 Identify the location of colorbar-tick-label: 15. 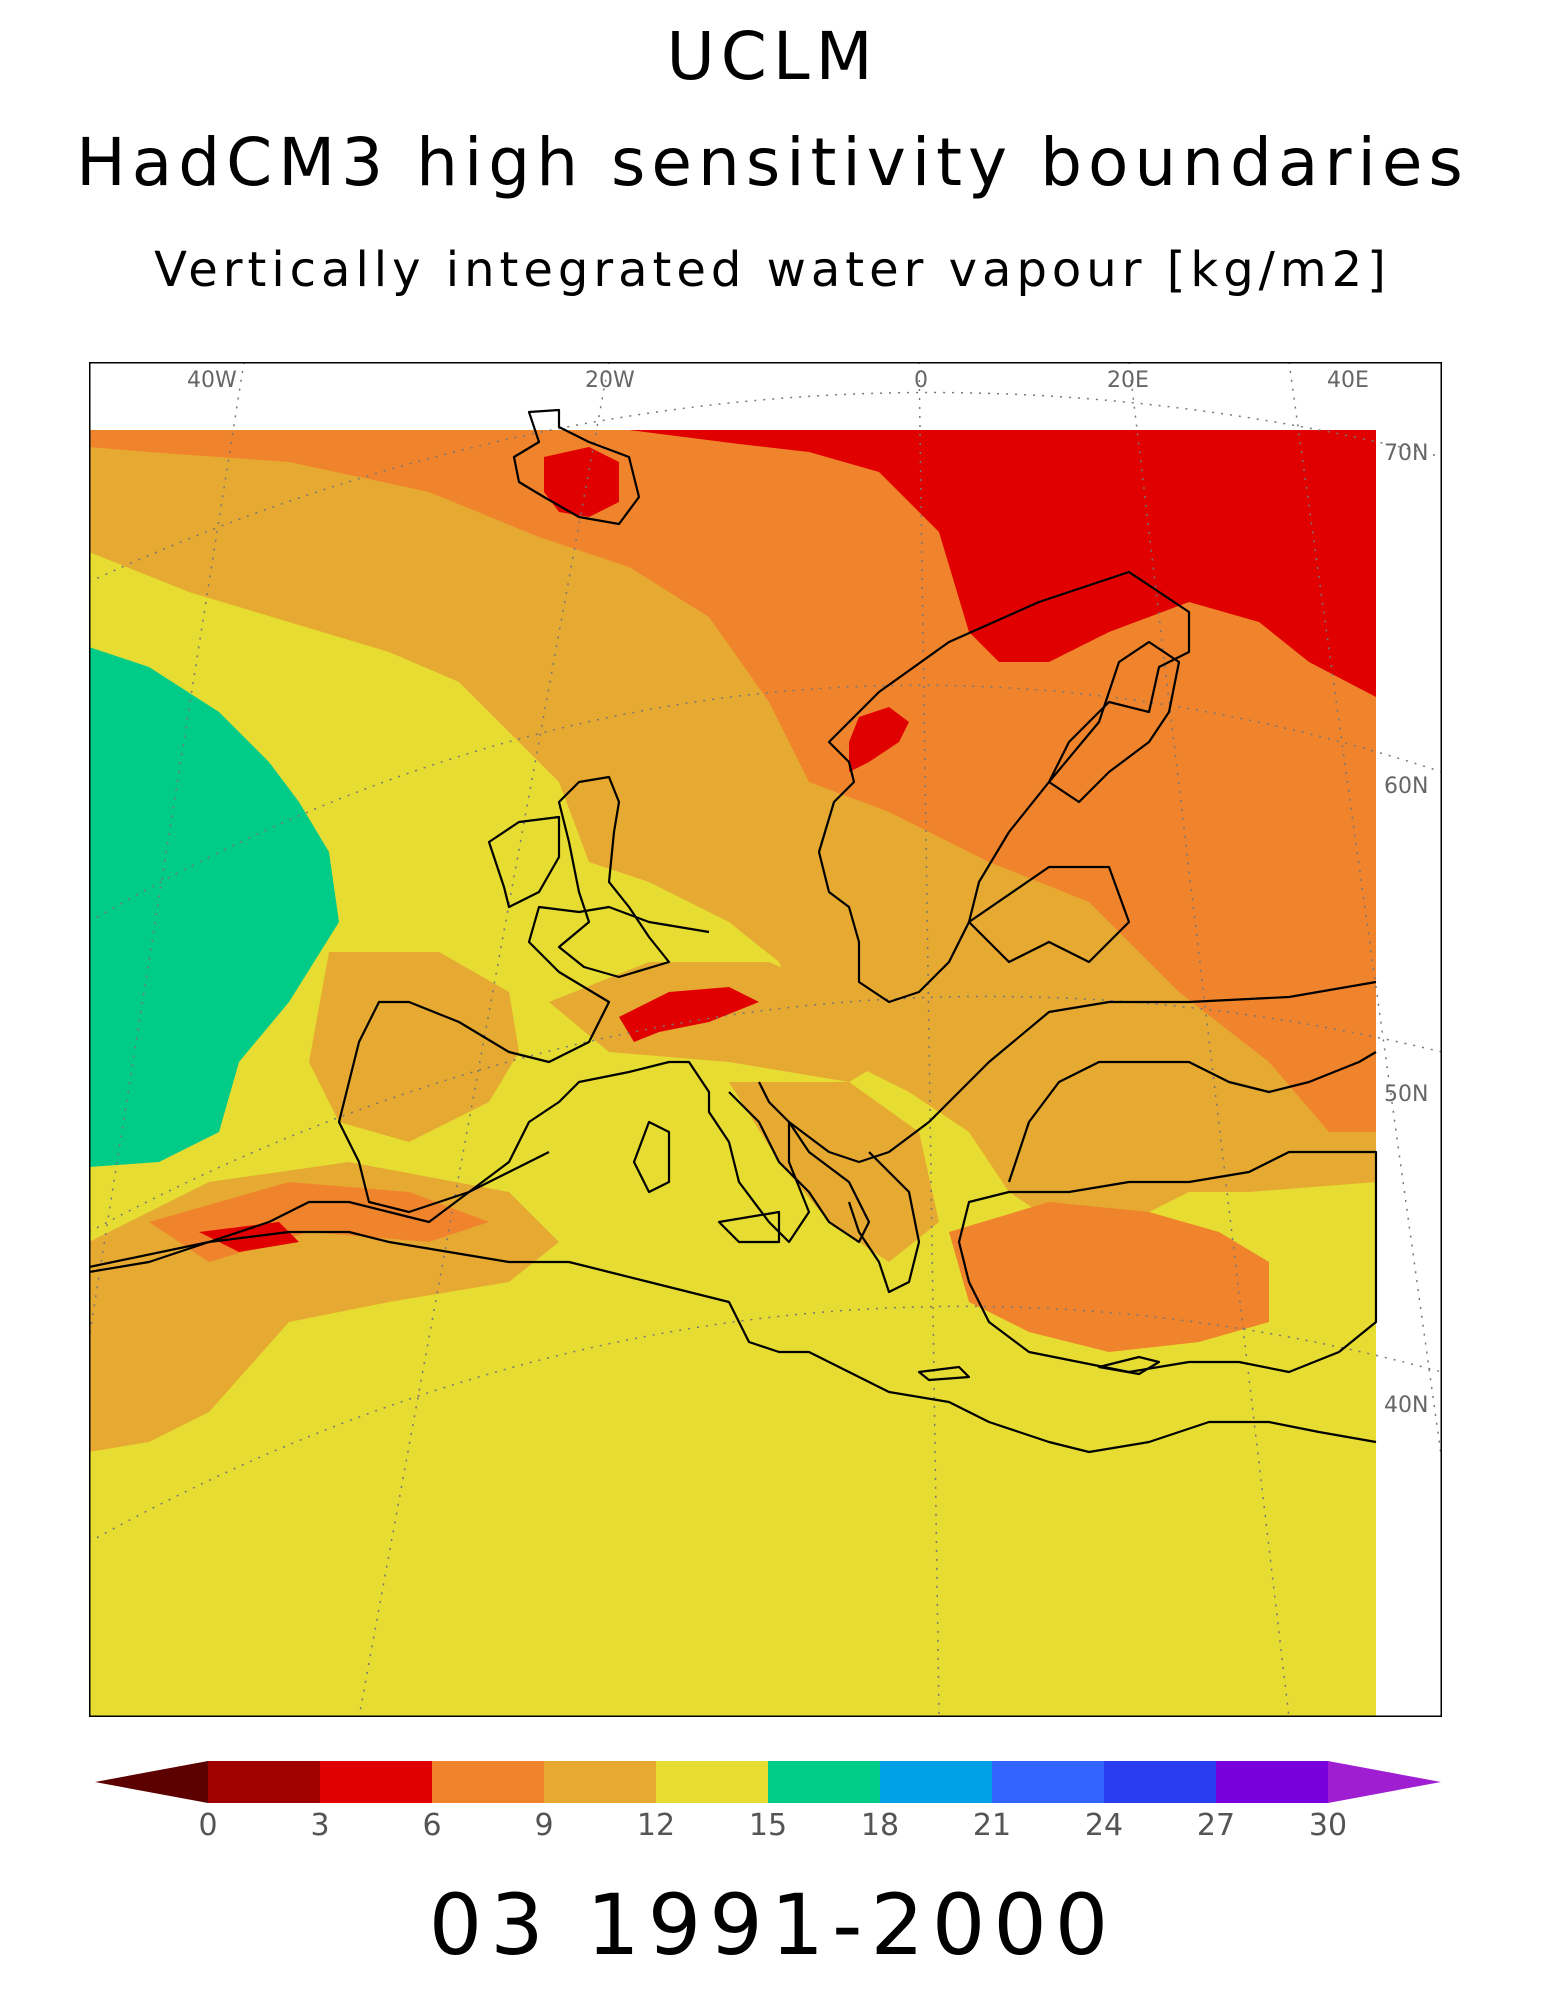
(768, 1825).